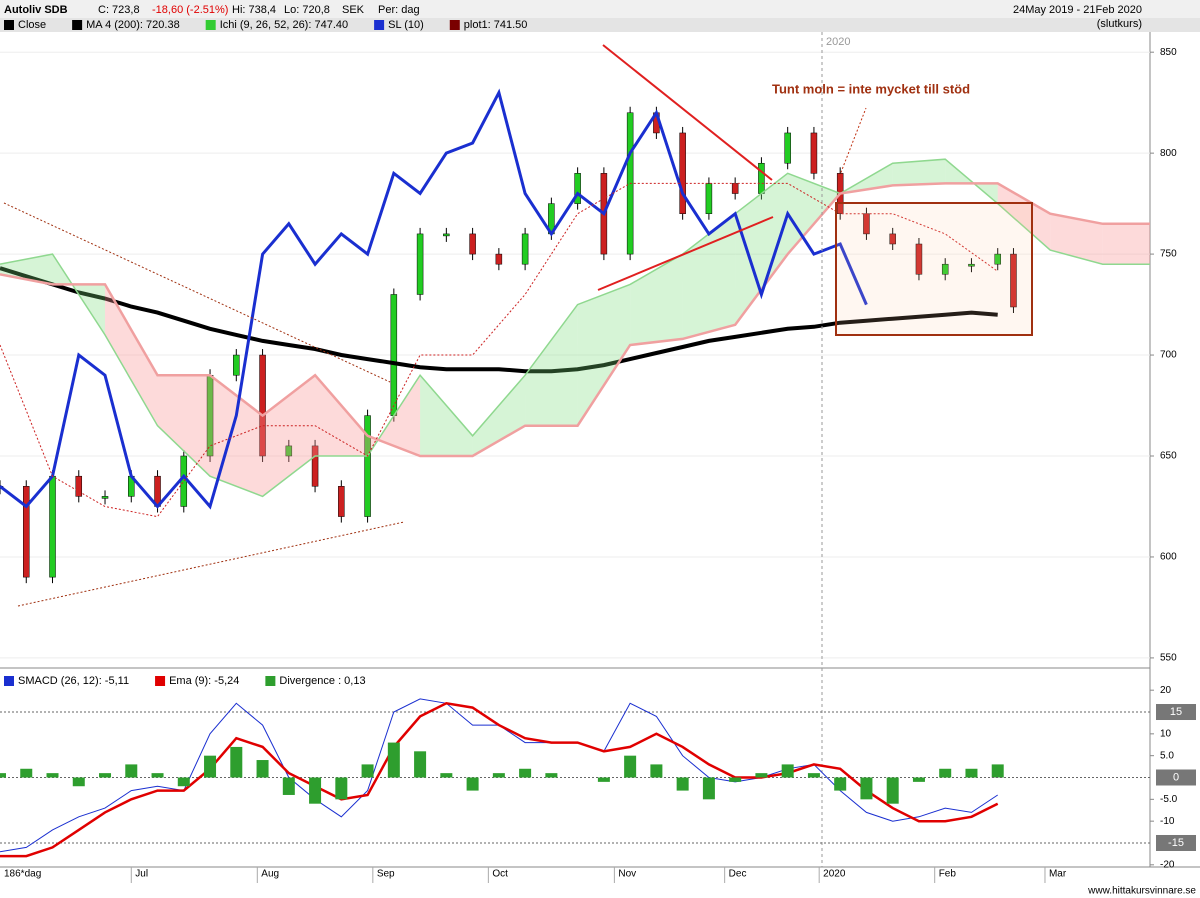 The width and height of the screenshot is (1200, 898). Describe the element at coordinates (1175, 450) in the screenshot. I see `axis-bg` at that location.